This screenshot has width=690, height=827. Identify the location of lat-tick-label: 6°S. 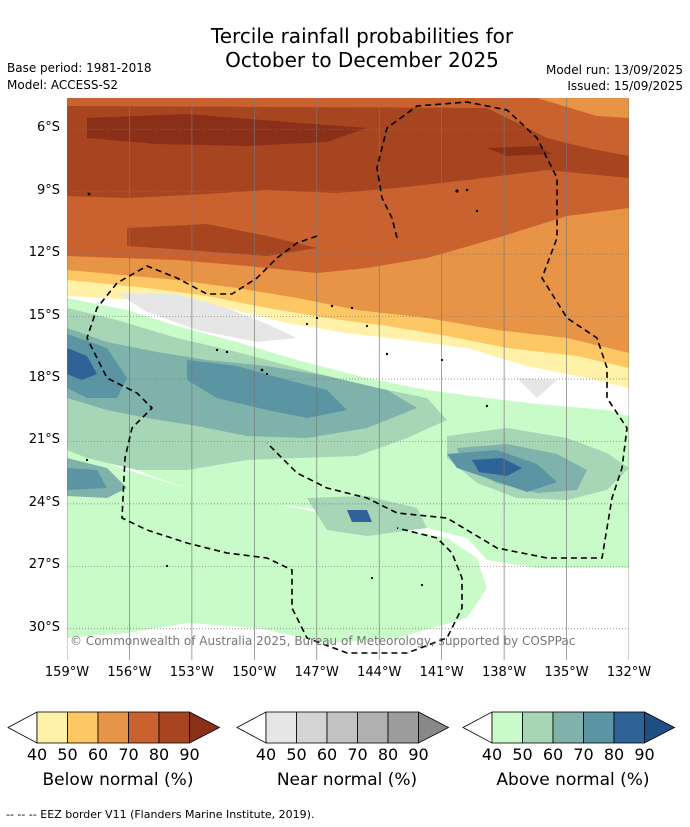
(48, 128).